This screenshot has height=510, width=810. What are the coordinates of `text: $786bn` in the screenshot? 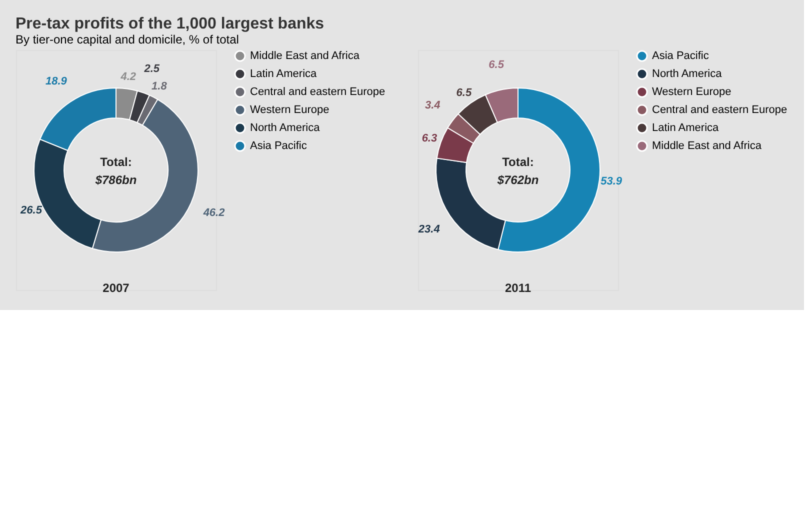 It's located at (115, 180).